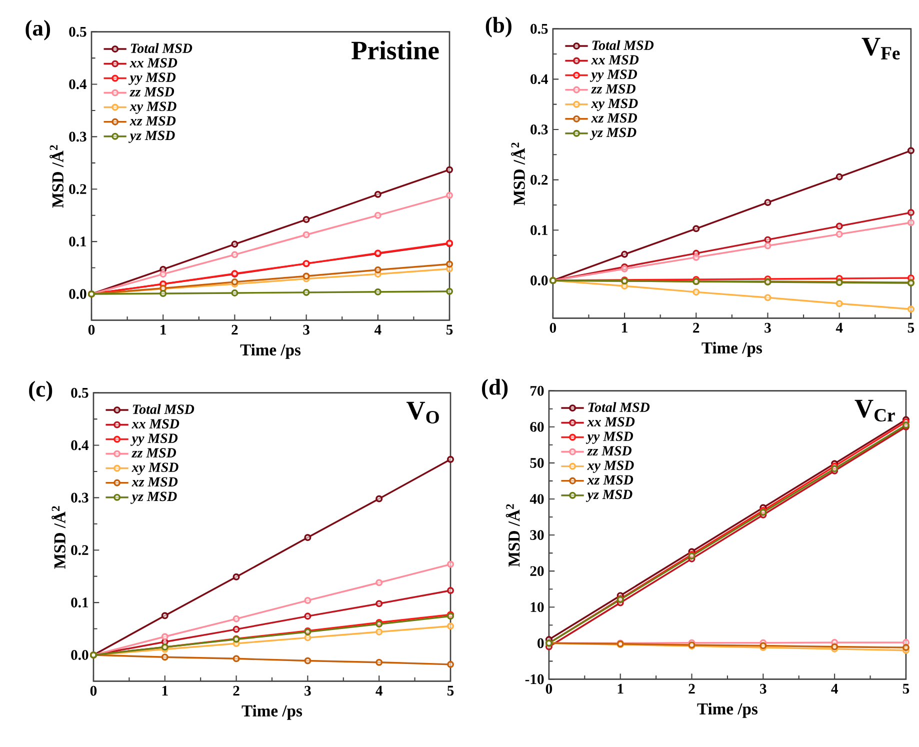  Describe the element at coordinates (38, 30) in the screenshot. I see `chart-title: (a)` at that location.